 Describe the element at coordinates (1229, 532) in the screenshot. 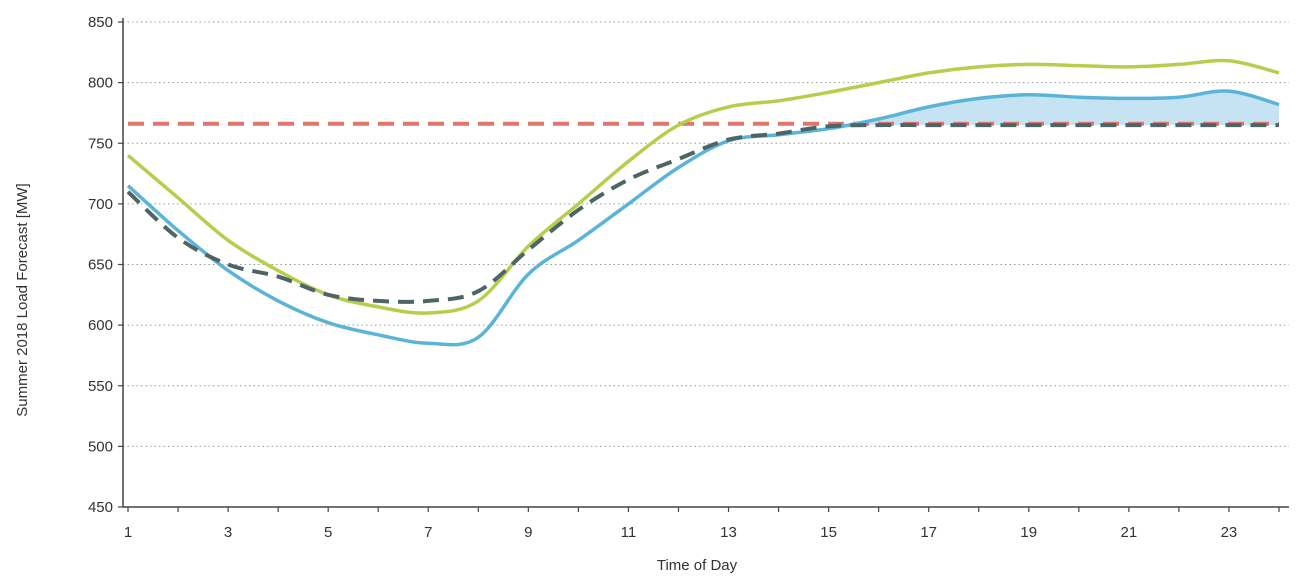

I see `x-tick-label: 23` at that location.